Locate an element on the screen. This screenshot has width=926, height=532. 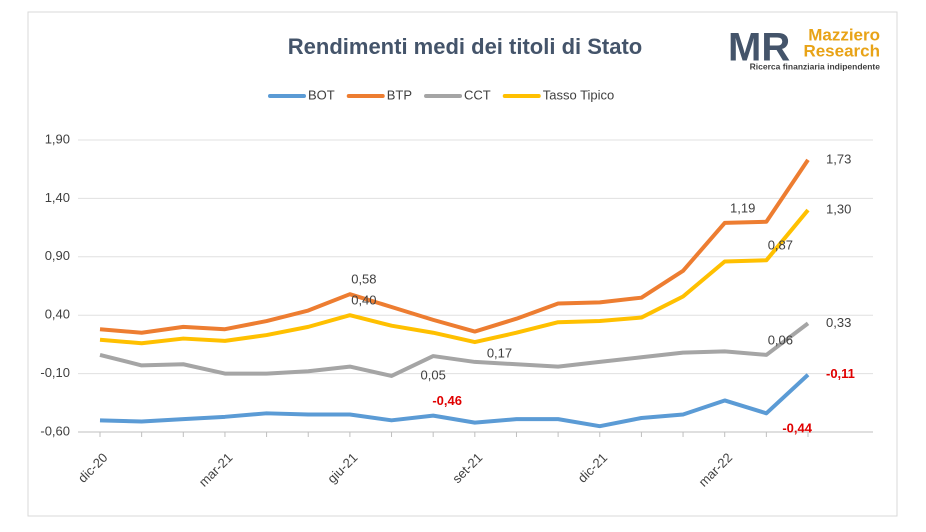
logo-name: Research is located at coordinates (841, 50).